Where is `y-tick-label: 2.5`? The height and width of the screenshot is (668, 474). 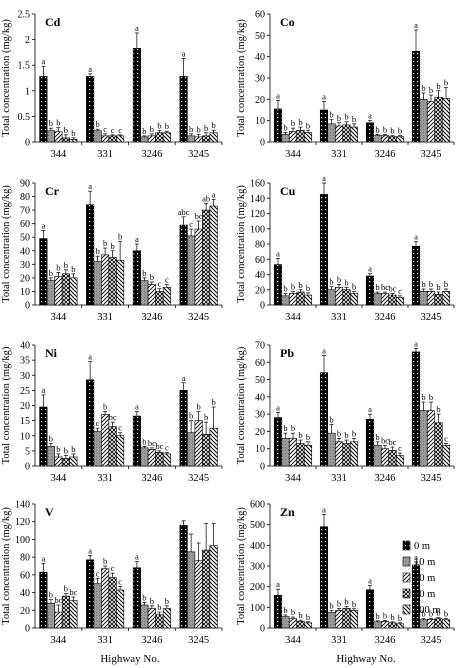 y-tick-label: 2.5 is located at coordinates (24, 15).